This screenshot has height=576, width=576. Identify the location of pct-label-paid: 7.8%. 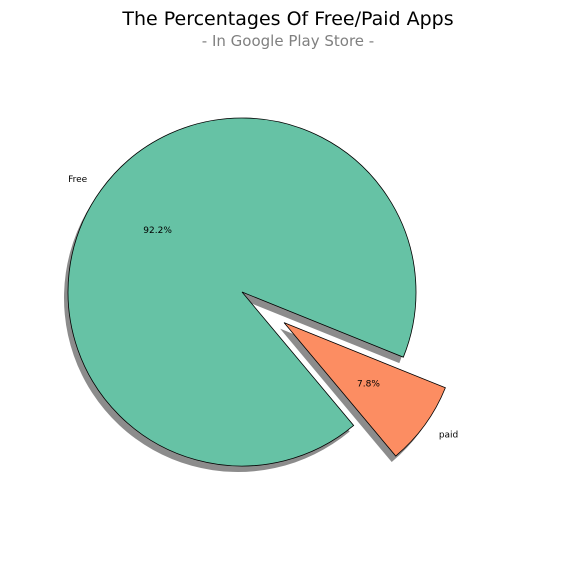
(368, 385).